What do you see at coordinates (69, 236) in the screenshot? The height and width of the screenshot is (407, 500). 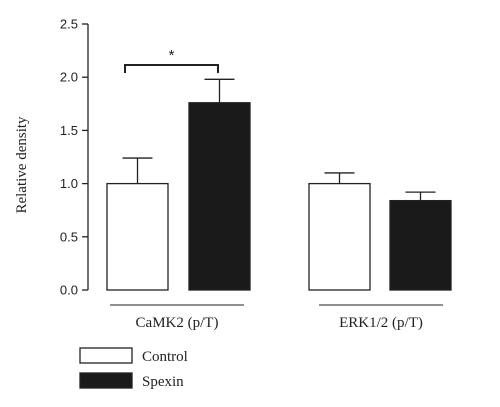 I see `y-tick-label: 0.5` at bounding box center [69, 236].